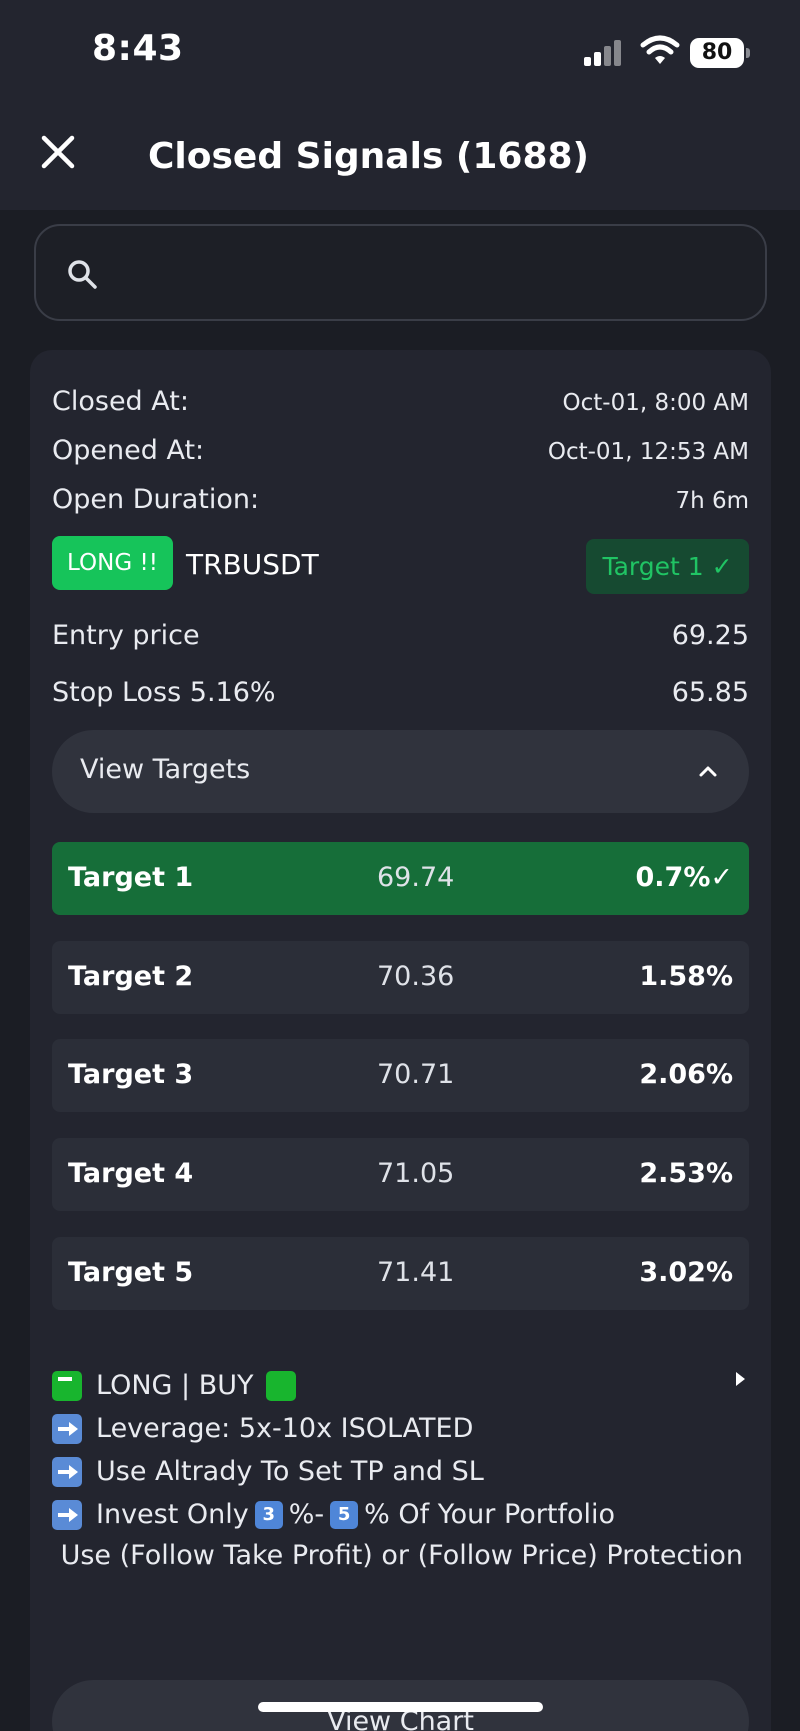  Describe the element at coordinates (416, 976) in the screenshot. I see `target-price: 70.36` at that location.